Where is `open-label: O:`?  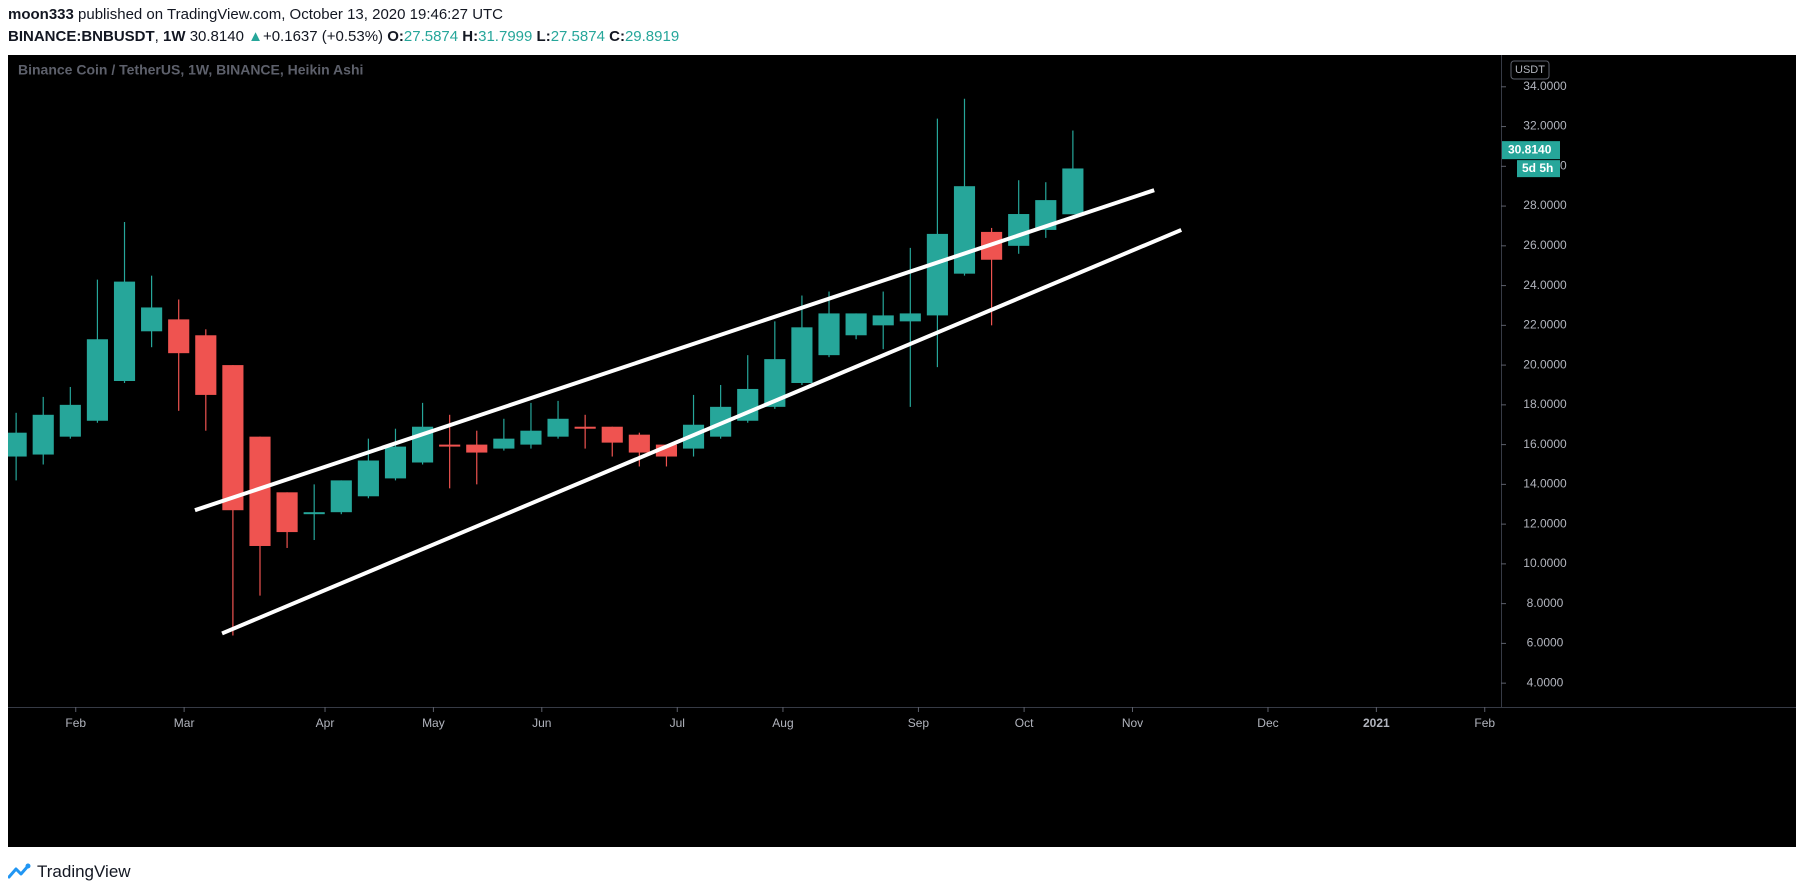
open-label: O: is located at coordinates (395, 36).